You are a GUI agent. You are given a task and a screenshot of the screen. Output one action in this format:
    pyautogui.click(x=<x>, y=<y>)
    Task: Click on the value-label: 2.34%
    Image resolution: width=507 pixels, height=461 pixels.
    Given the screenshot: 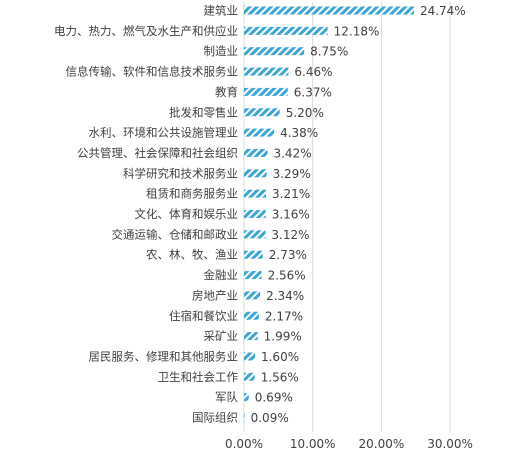 What is the action you would take?
    pyautogui.click(x=285, y=296)
    